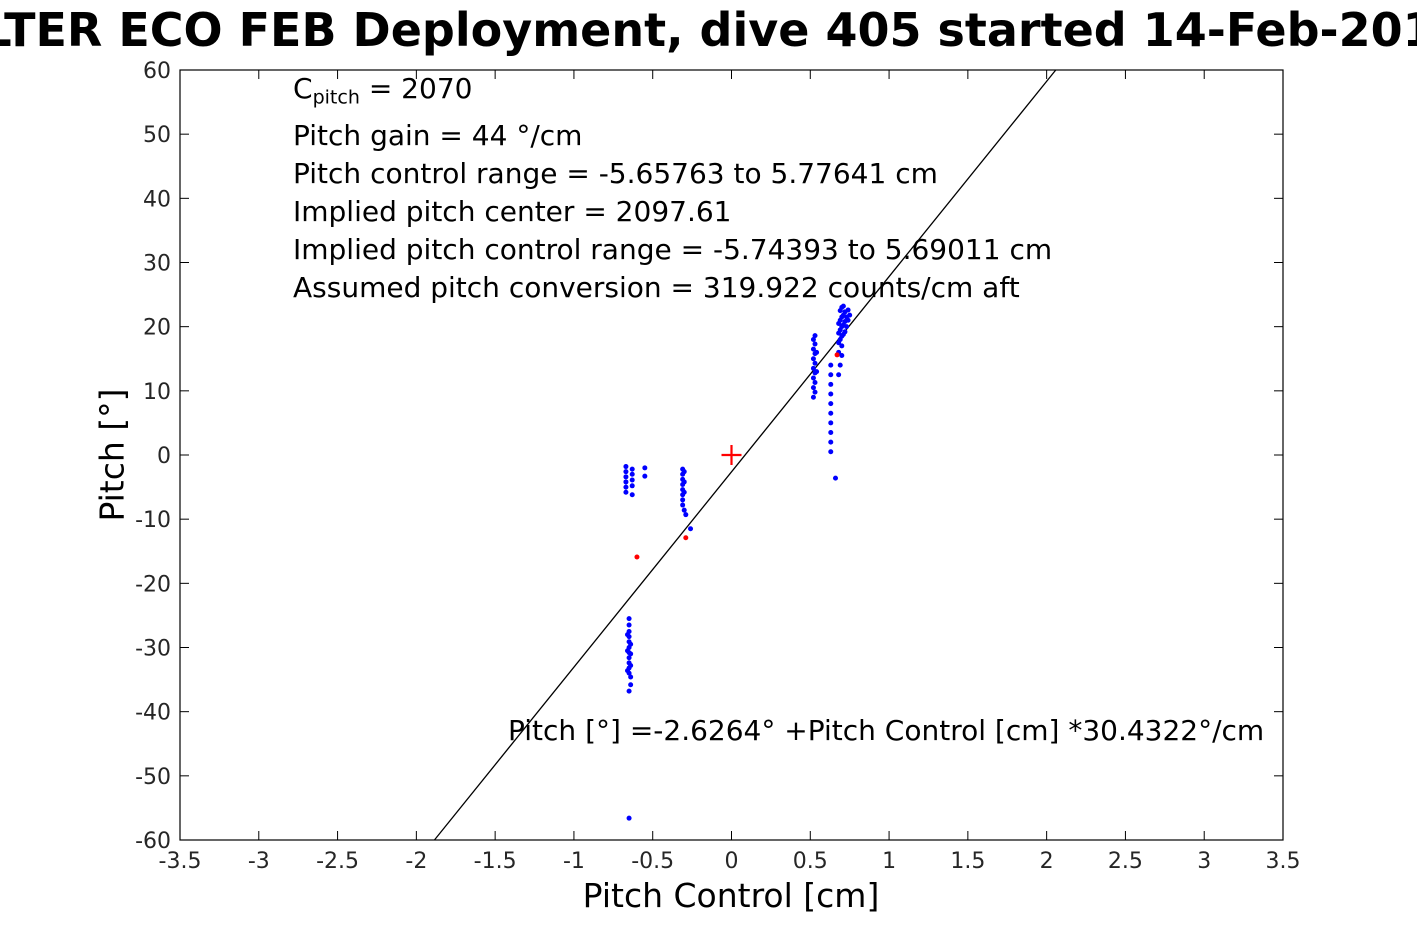 This screenshot has width=1417, height=945. Describe the element at coordinates (153, 520) in the screenshot. I see `y-tick-label: -10` at that location.